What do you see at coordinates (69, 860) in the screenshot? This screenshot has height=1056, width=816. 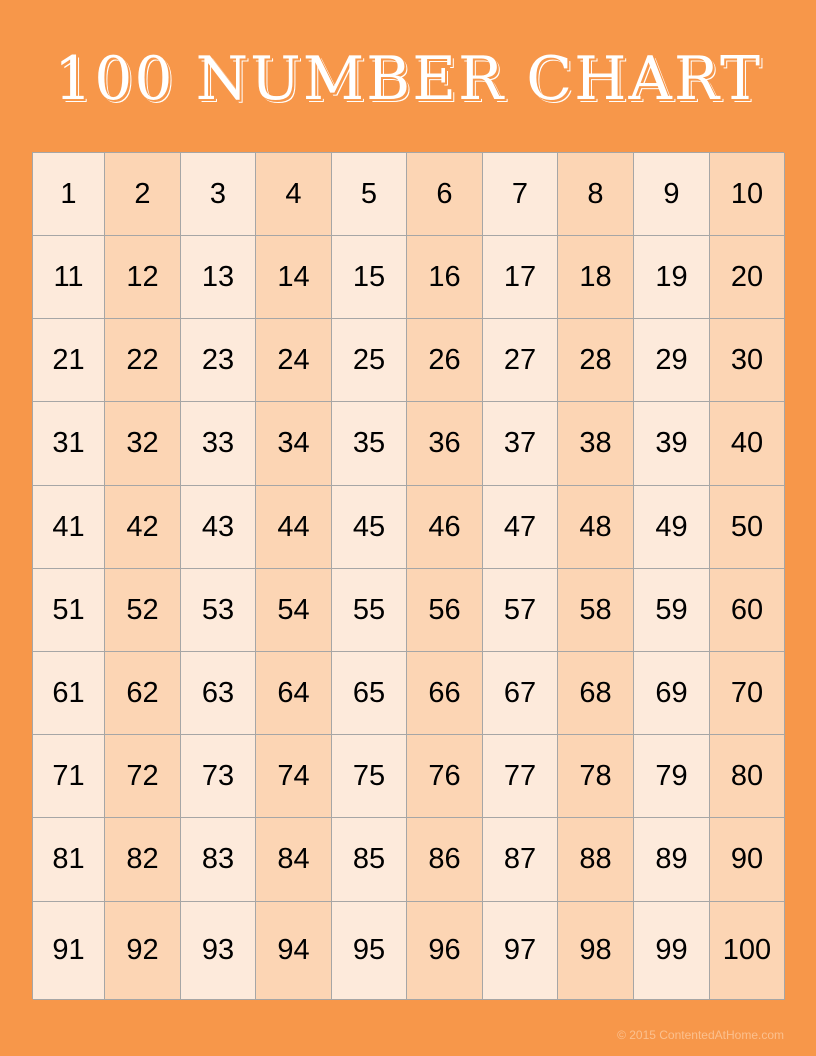 I see `number-cell: 81` at bounding box center [69, 860].